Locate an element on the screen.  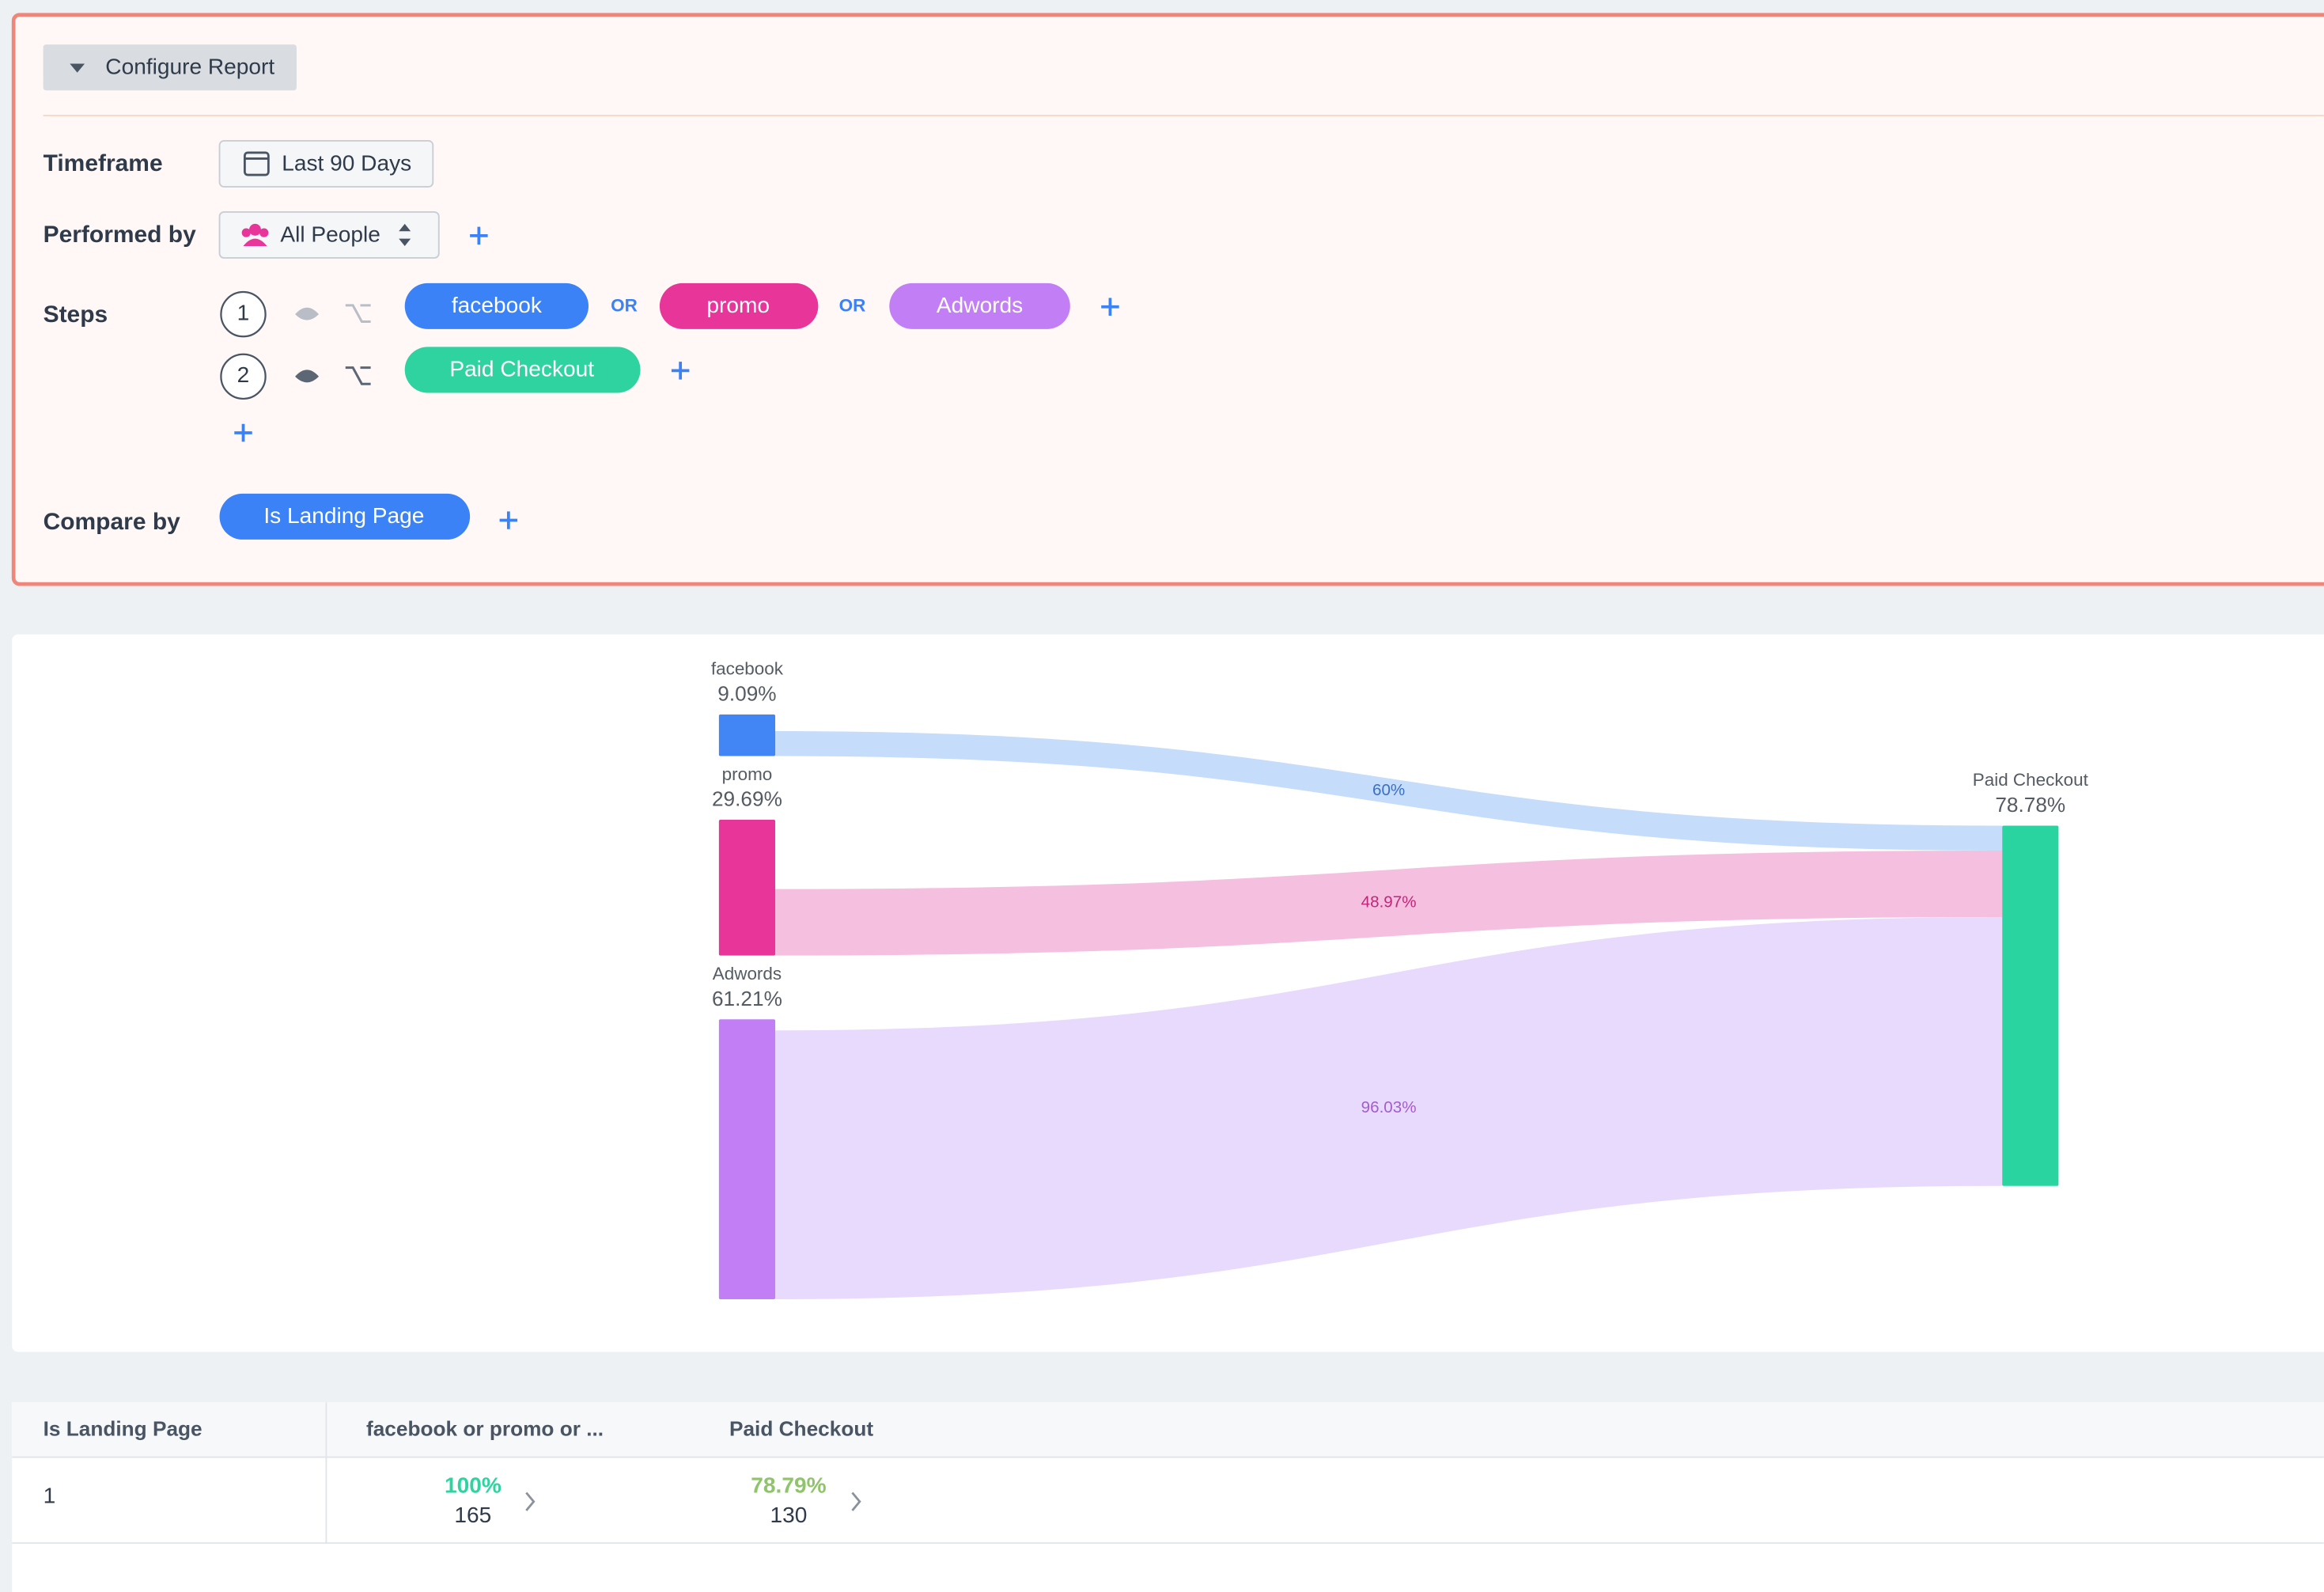
node-value: 78.78% is located at coordinates (2030, 805).